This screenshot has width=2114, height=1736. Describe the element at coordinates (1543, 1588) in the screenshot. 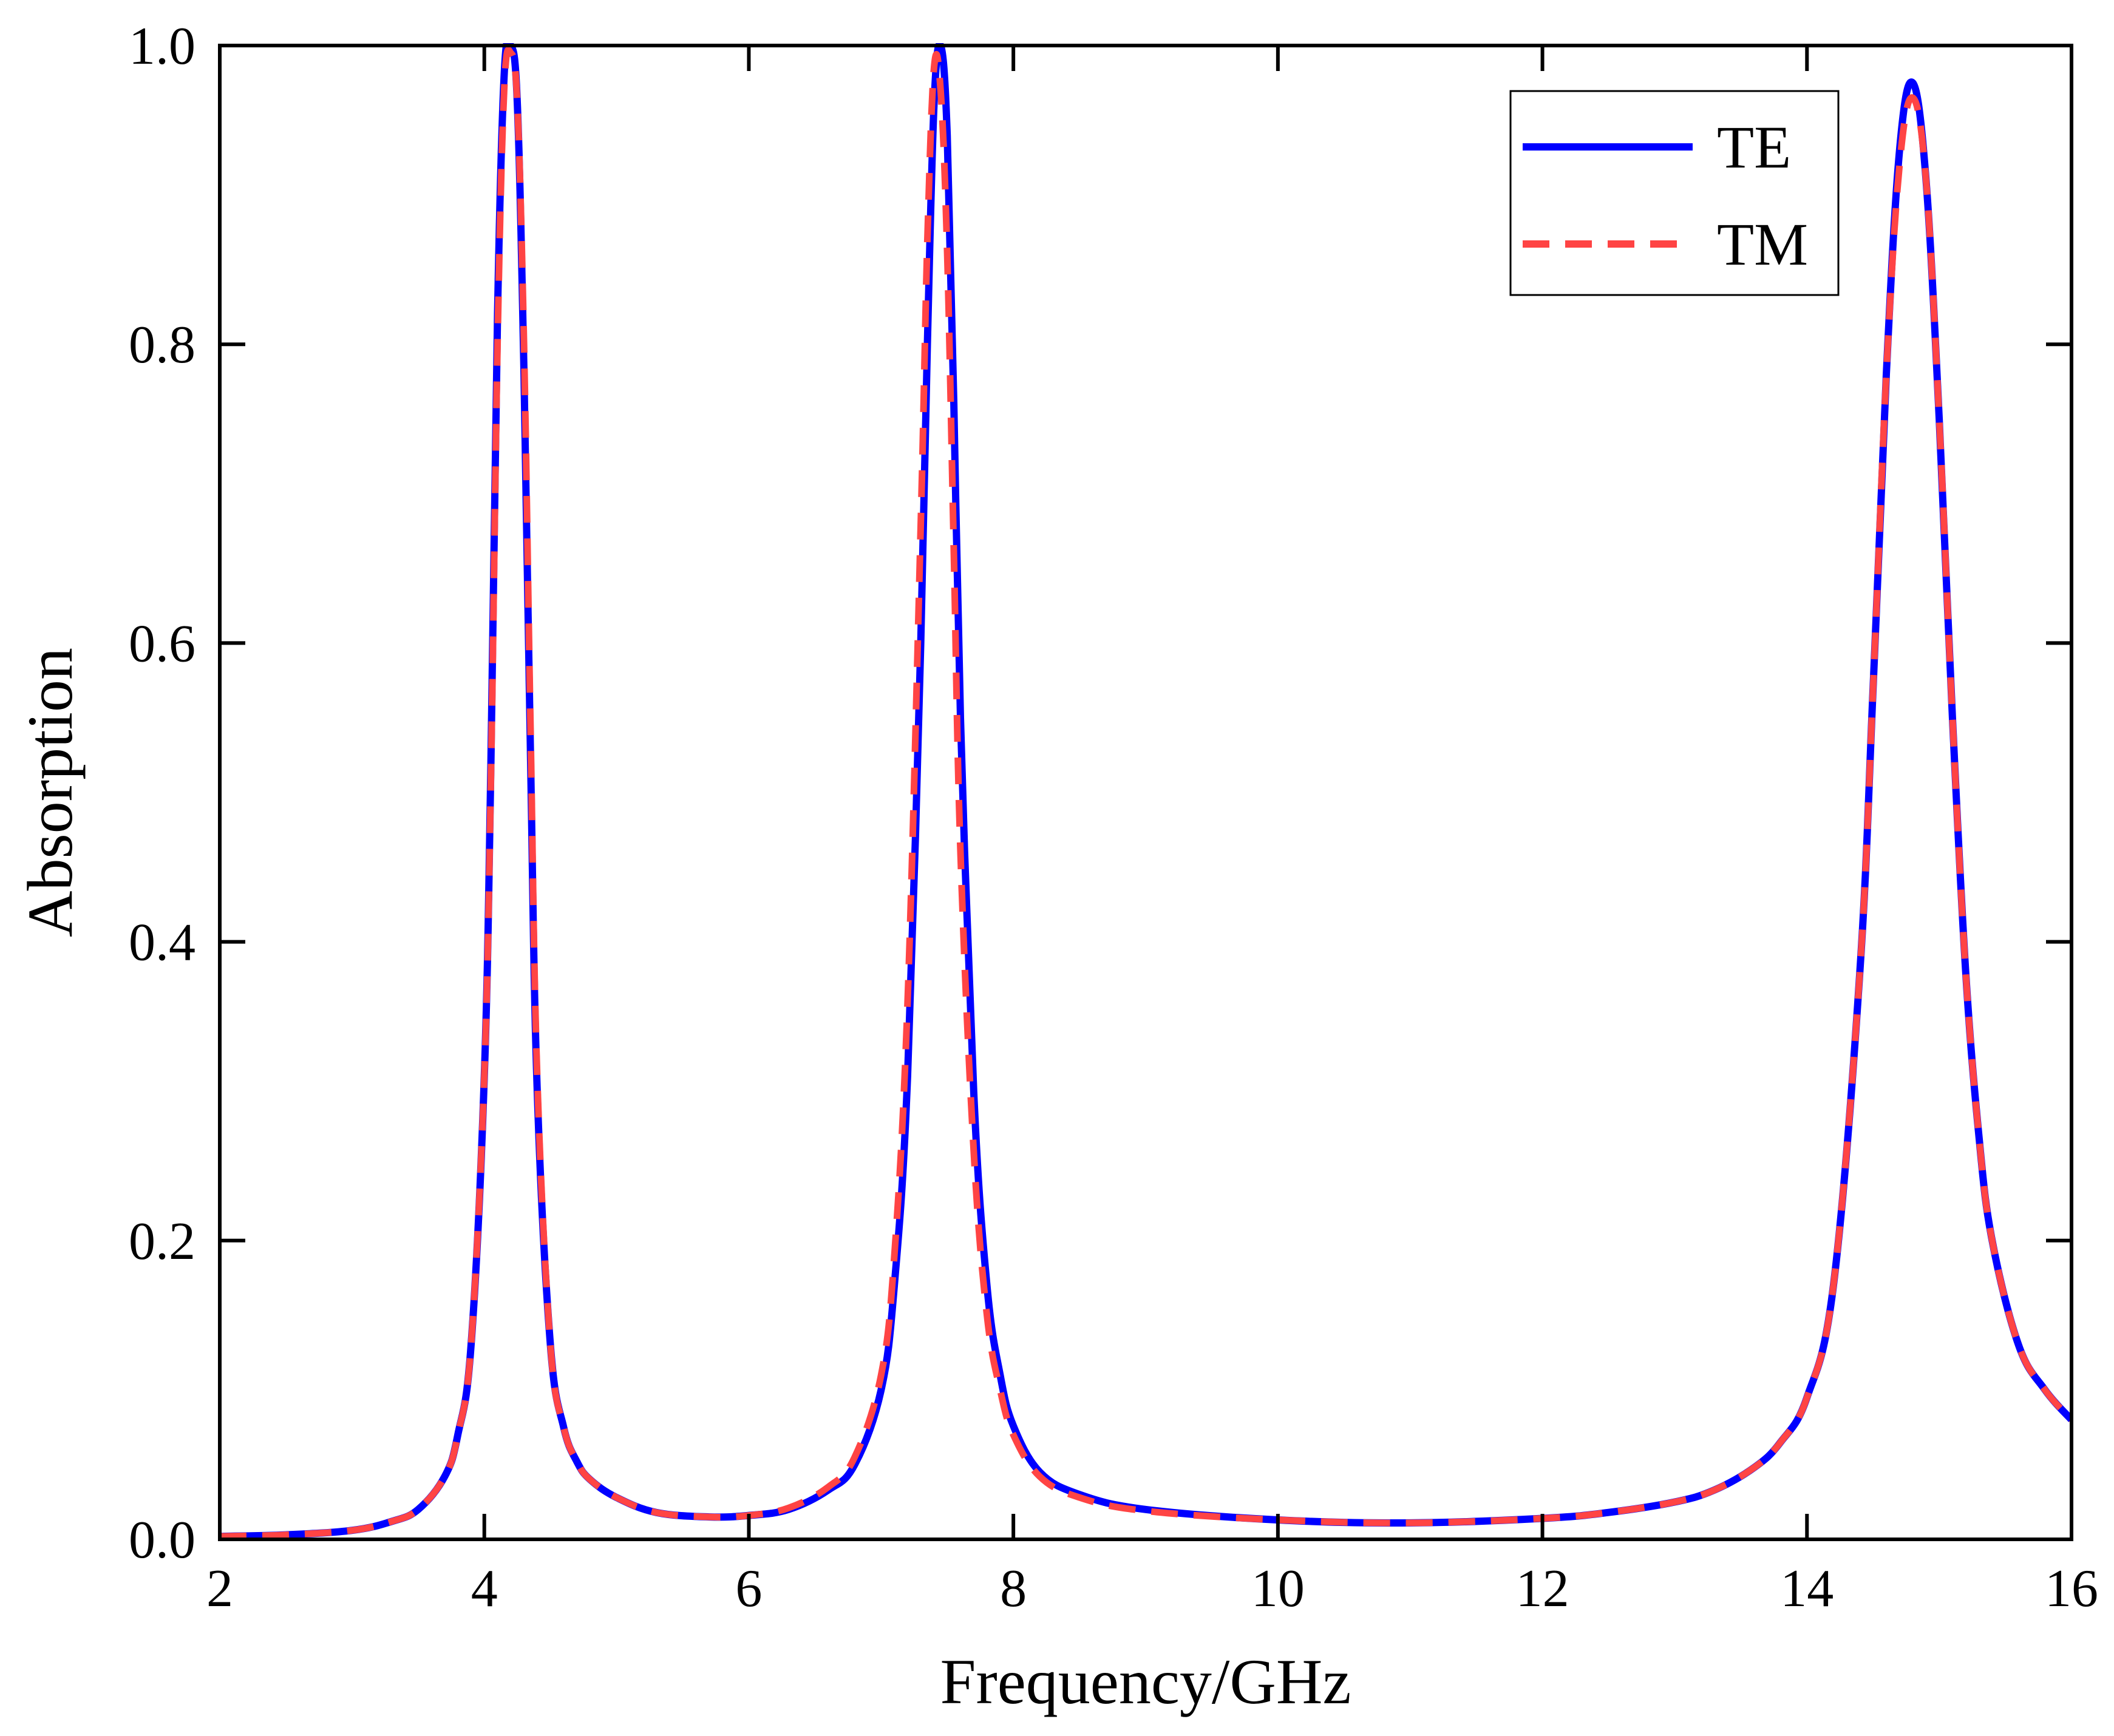

I see `x-tick-label: 12` at that location.